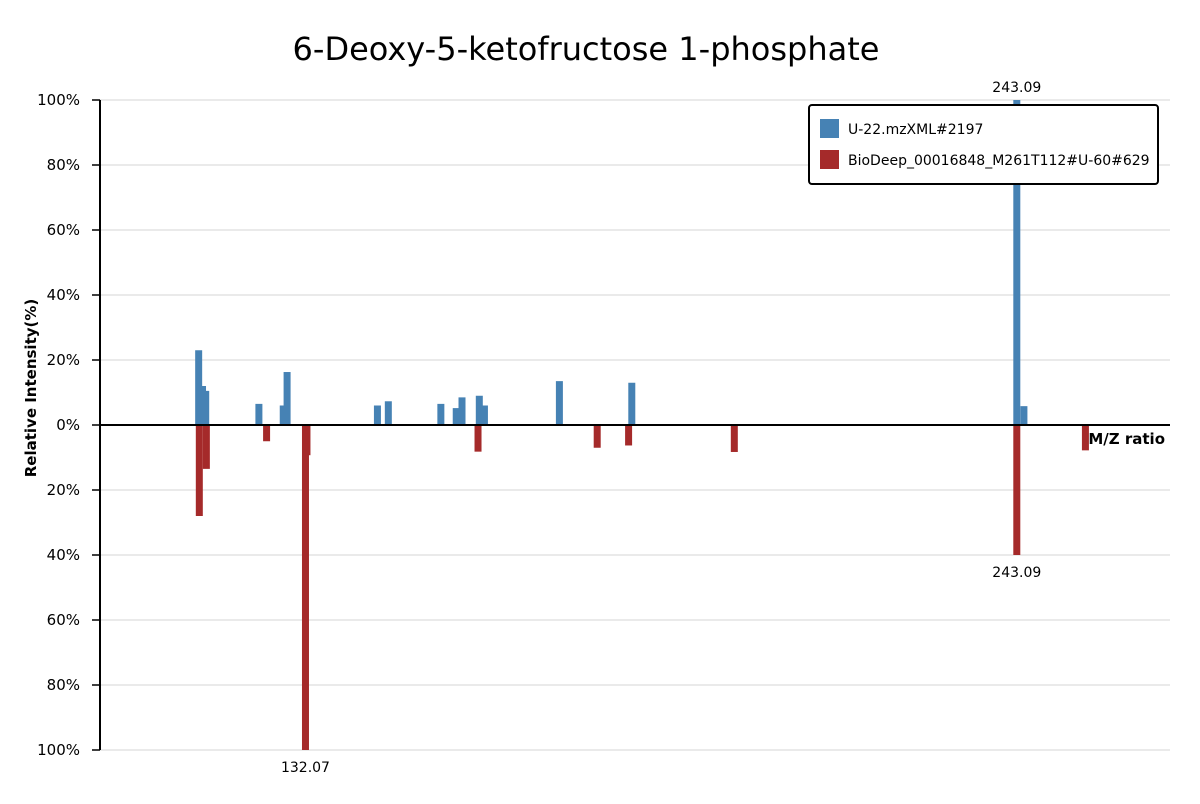 The height and width of the screenshot is (804, 1200). I want to click on x-axis-title: M/Z ratio, so click(1126, 439).